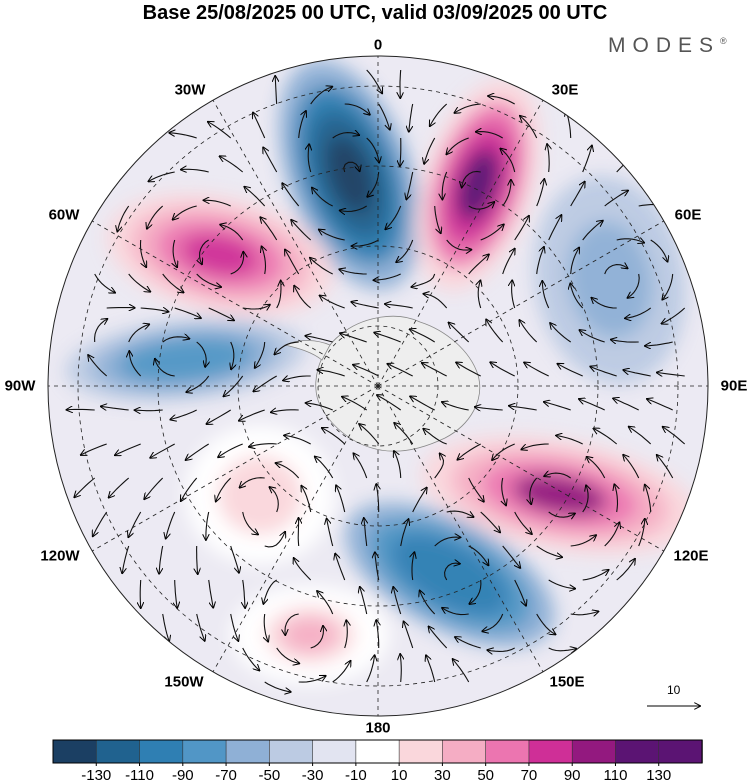 The image size is (750, 783). What do you see at coordinates (226, 775) in the screenshot?
I see `colorbar-tick-label: -70` at bounding box center [226, 775].